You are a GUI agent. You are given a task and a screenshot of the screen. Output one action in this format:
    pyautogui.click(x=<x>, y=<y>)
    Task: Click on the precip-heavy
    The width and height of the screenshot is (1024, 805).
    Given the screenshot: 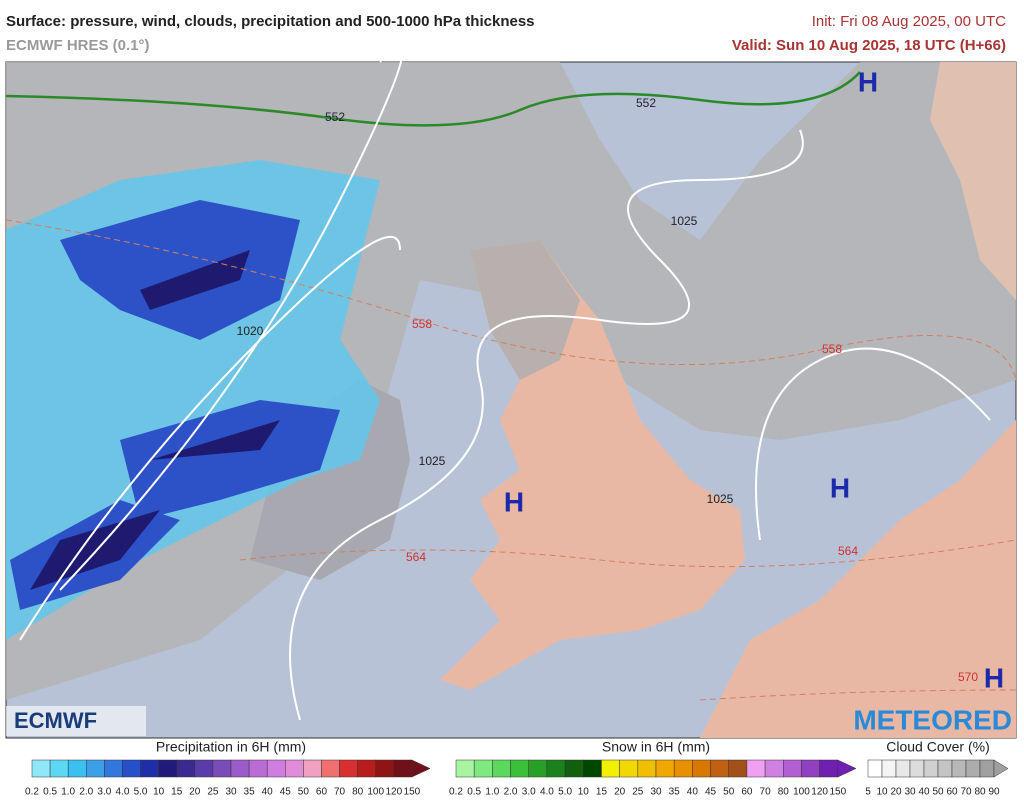 What is the action you would take?
    pyautogui.click(x=155, y=420)
    